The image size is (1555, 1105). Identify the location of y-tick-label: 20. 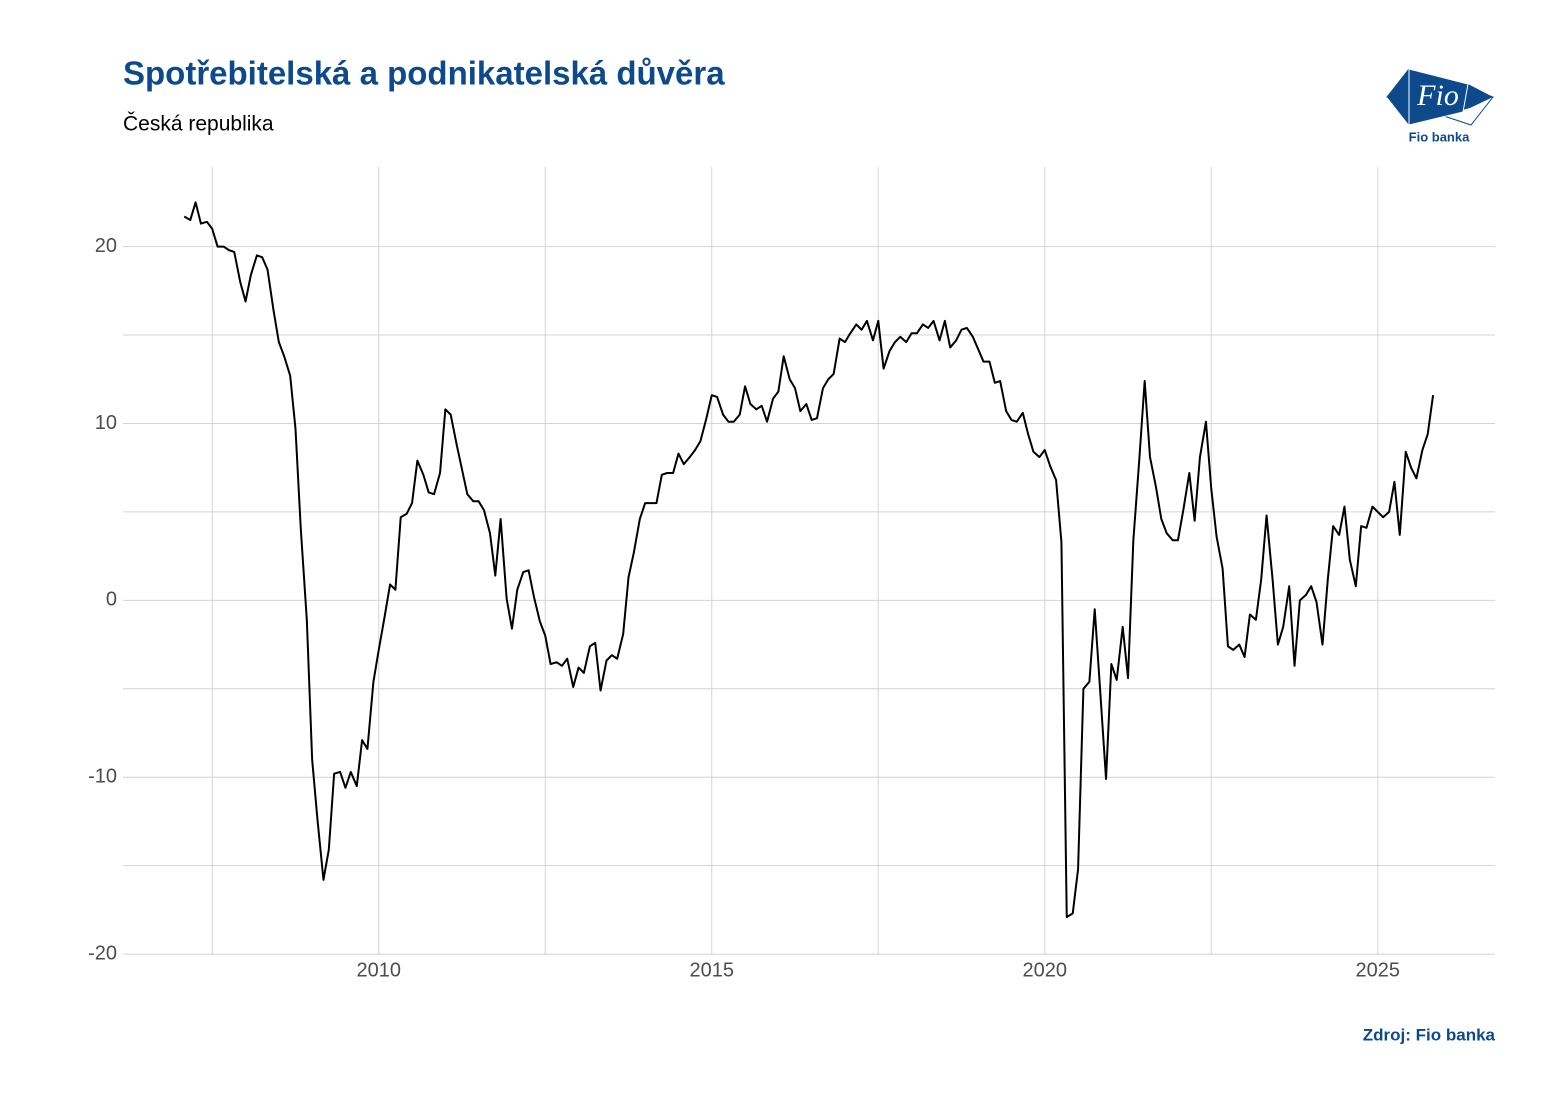
(106, 246).